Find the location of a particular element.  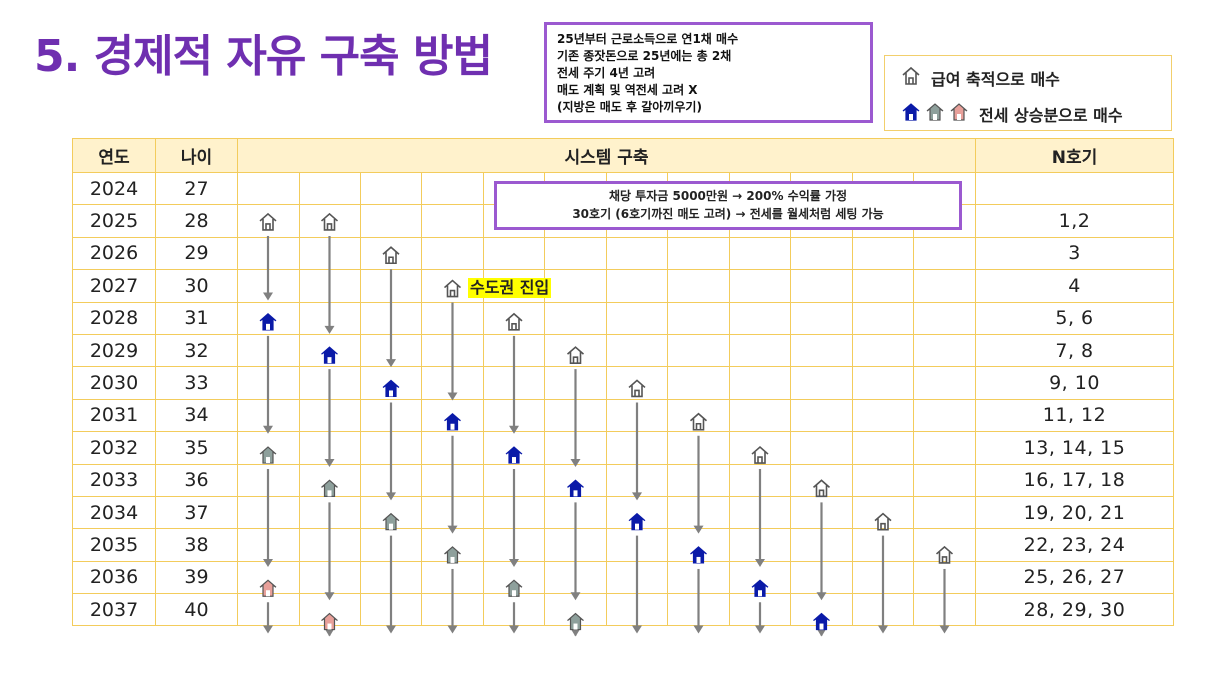

annotation-line: 30호기 (6호기까진 매도 고려) → 전세를 월세처럼 세팅 가능 is located at coordinates (728, 214).